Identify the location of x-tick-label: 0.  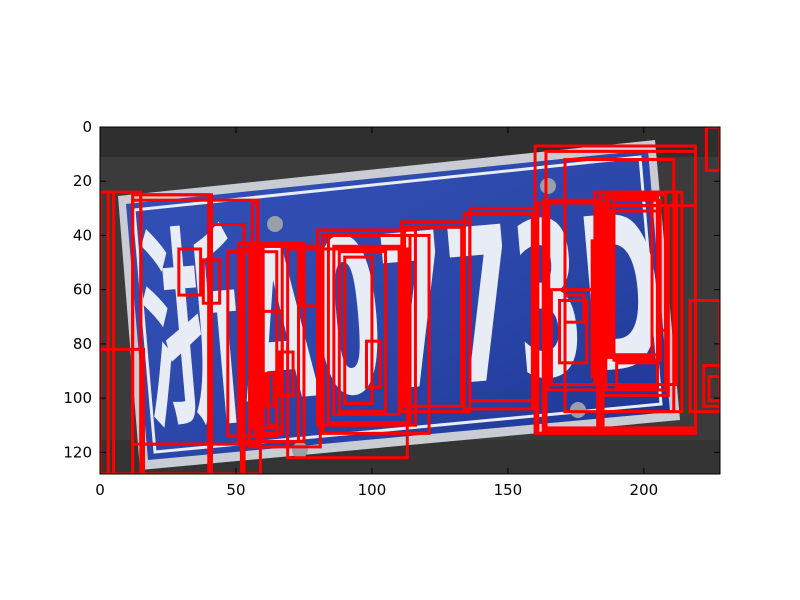
(100, 490).